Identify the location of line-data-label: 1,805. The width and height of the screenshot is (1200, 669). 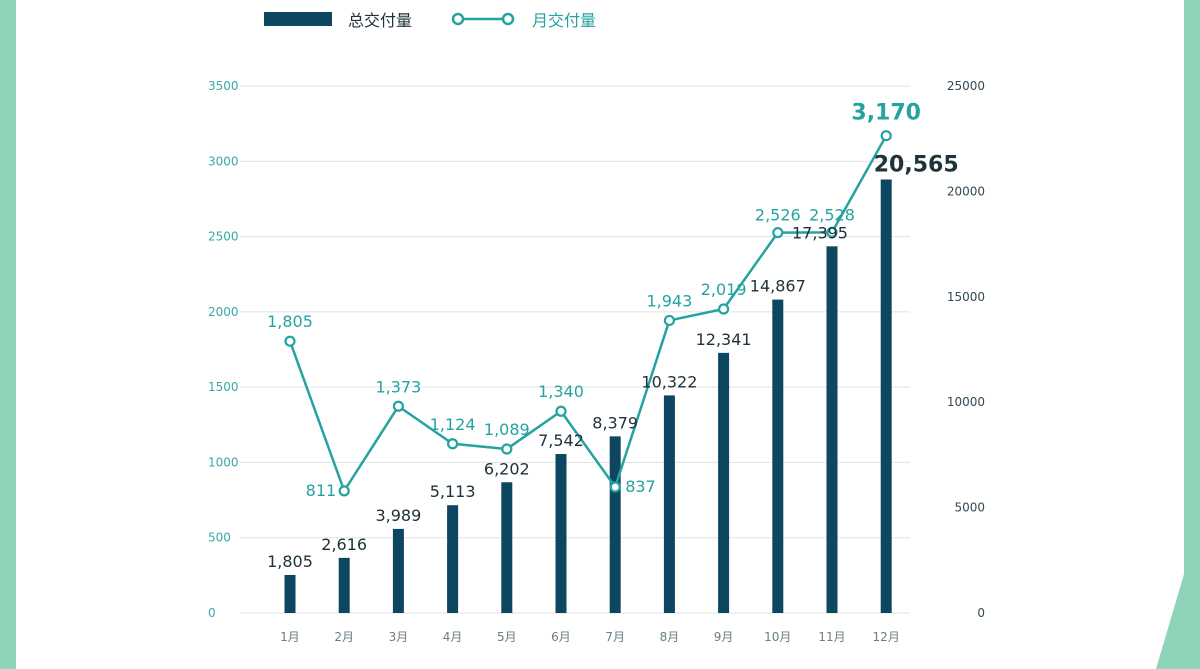
(290, 321).